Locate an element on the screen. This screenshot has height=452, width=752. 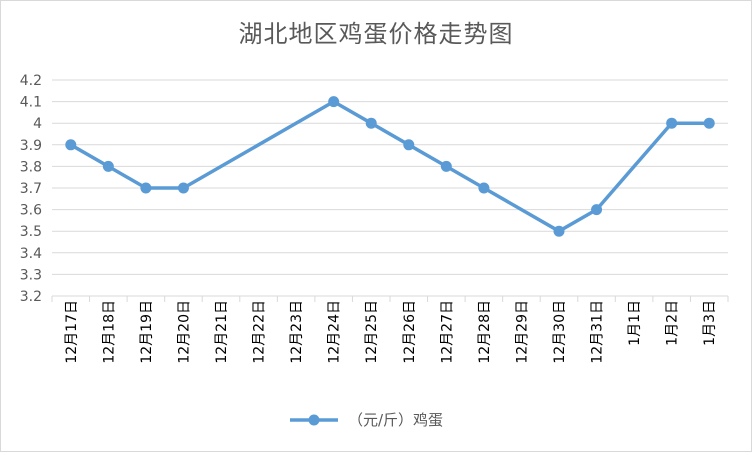
x-tick-label: 12月19日 is located at coordinates (147, 332).